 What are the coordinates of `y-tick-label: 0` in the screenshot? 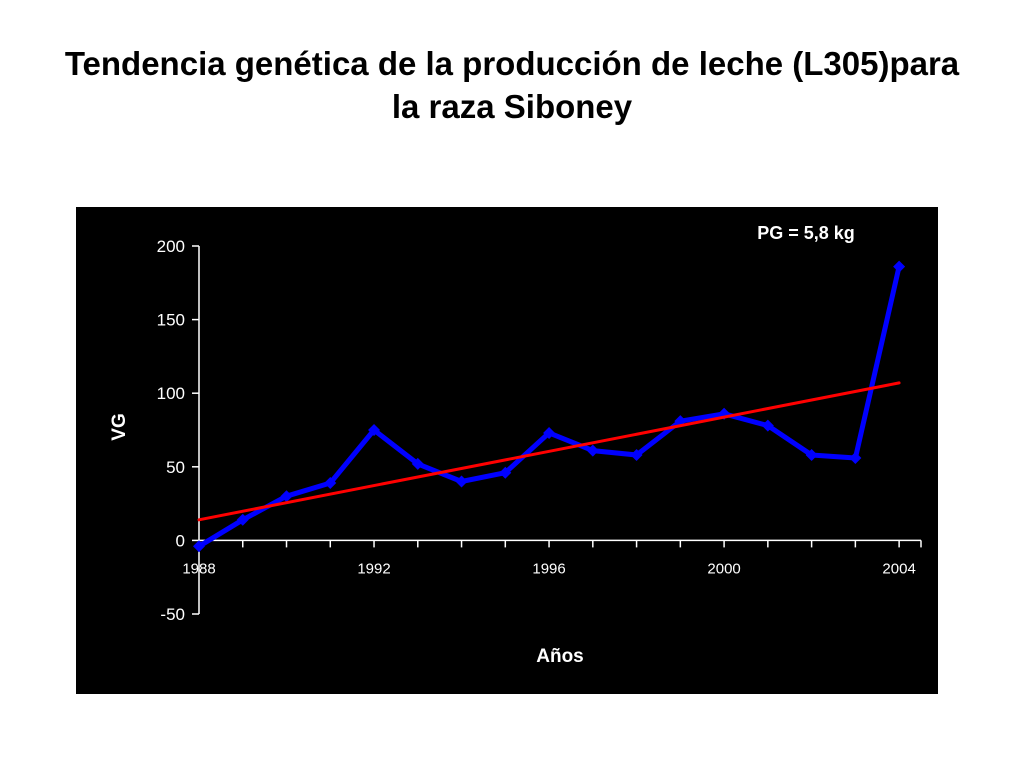 It's located at (180, 540).